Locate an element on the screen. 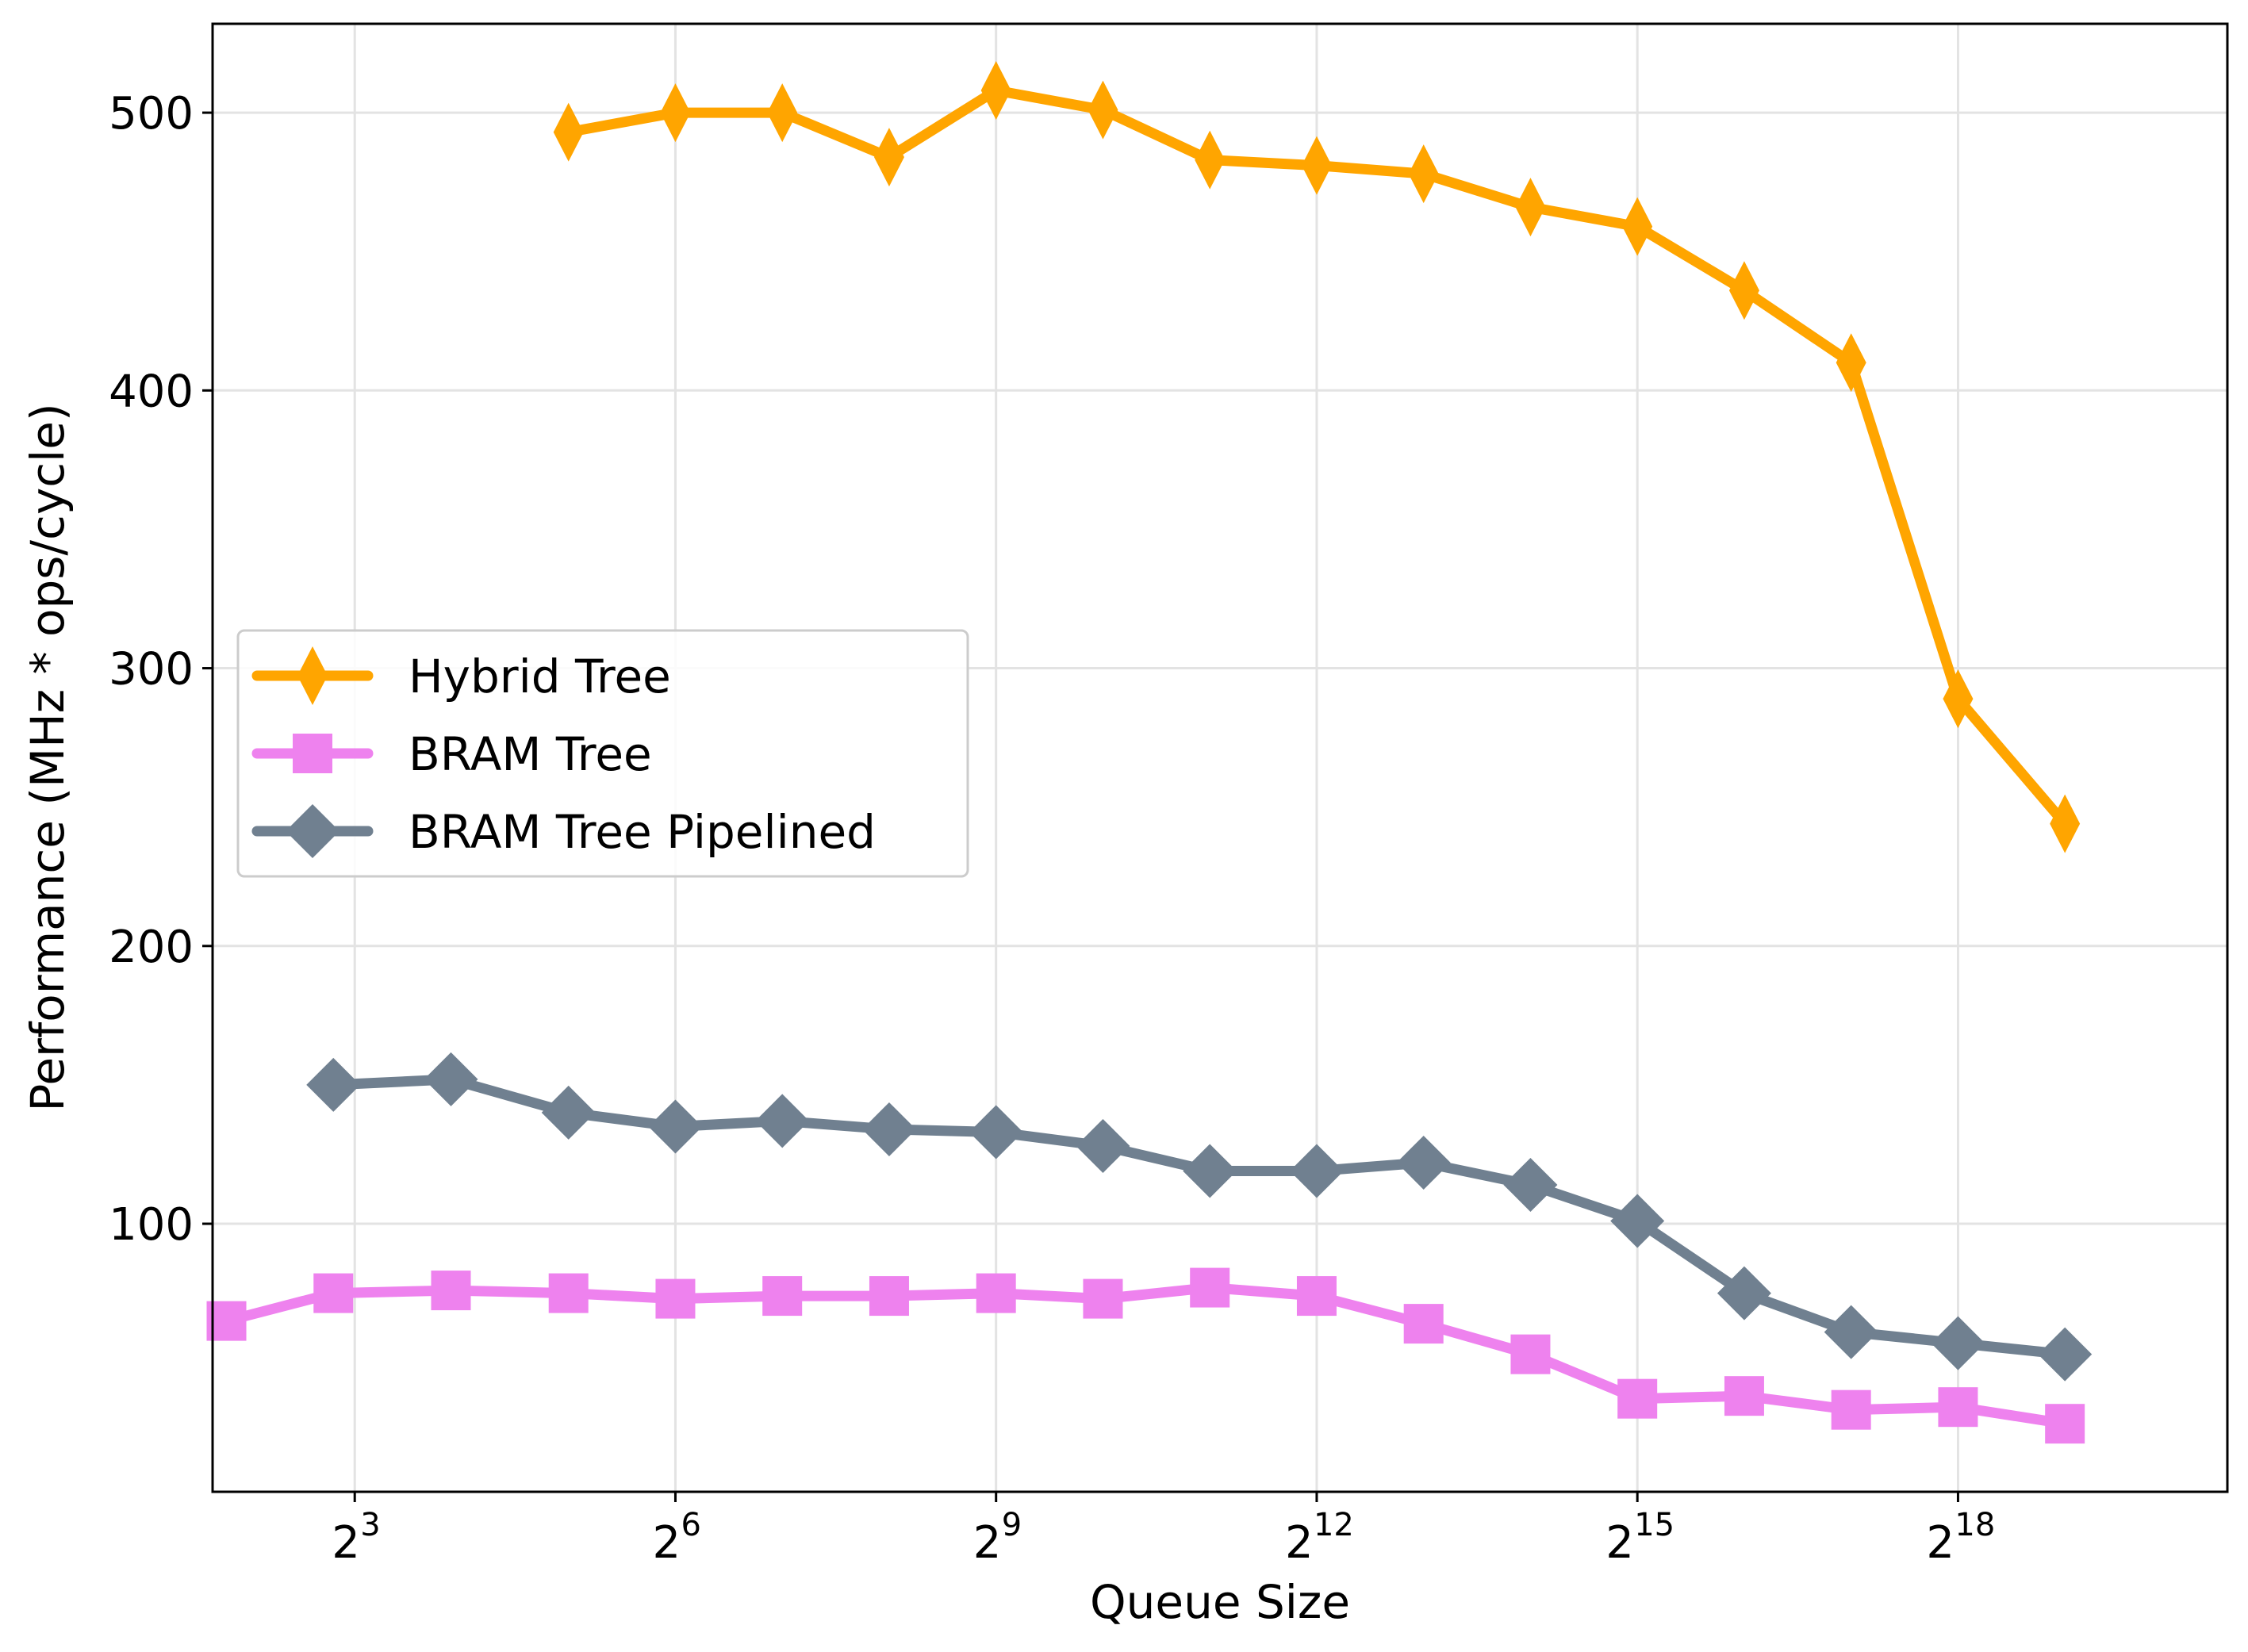  x-tick-exponent: 6 is located at coordinates (690, 1525).